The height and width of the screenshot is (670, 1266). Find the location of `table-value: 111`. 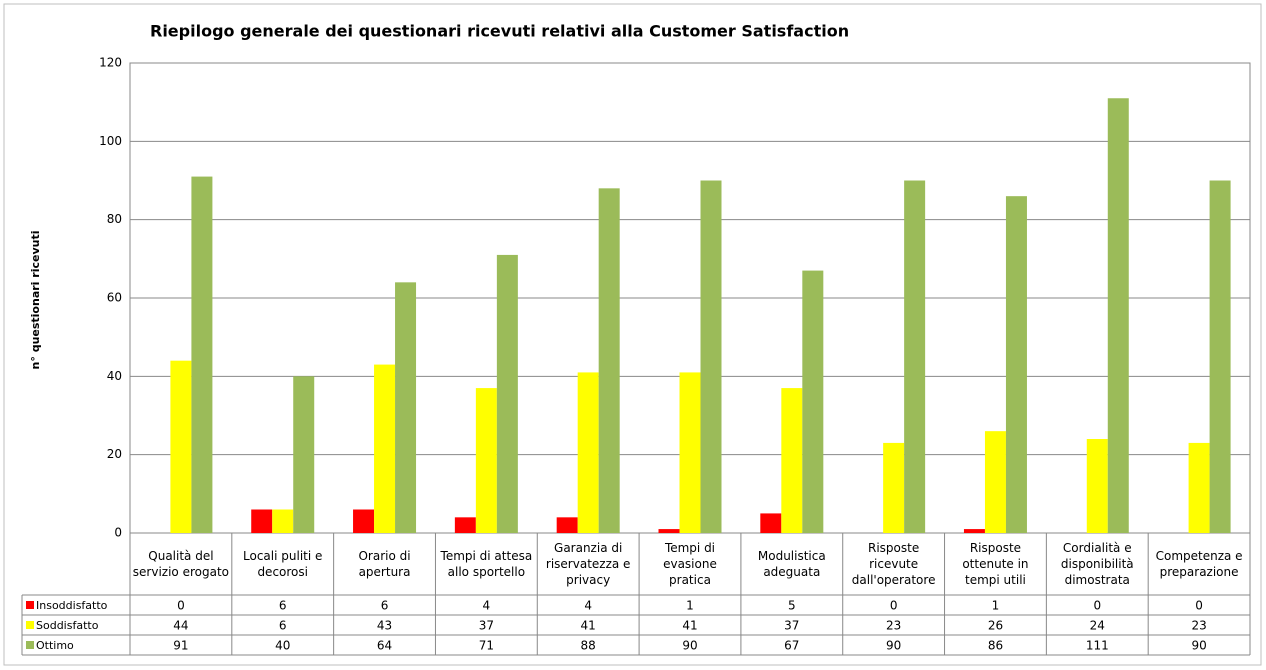

table-value: 111 is located at coordinates (1097, 646).